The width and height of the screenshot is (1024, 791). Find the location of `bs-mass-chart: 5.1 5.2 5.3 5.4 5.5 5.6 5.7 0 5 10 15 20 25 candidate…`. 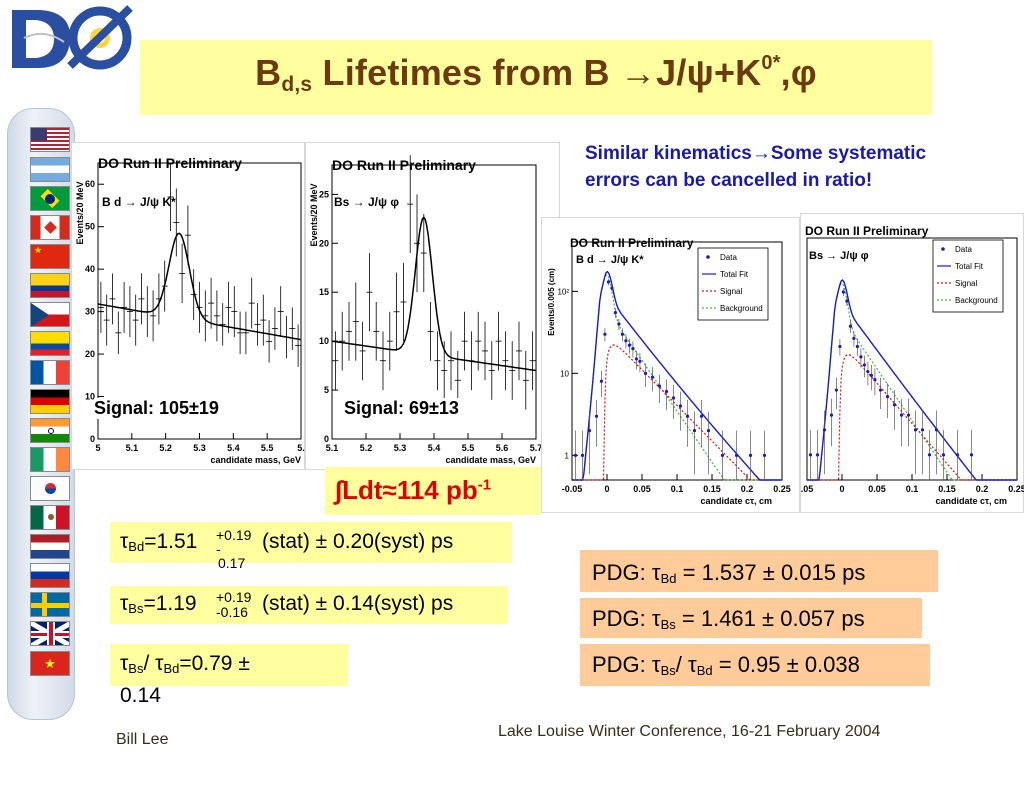

bs-mass-chart: 5.1 5.2 5.3 5.4 5.5 5.6 5.7 0 5 10 15 20 25 candidate… is located at coordinates (425, 310).